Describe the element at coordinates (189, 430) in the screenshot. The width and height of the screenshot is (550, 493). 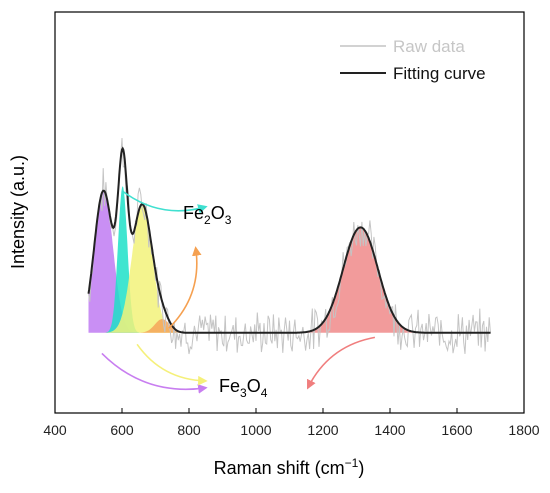
I see `x-tick-label: 800` at that location.